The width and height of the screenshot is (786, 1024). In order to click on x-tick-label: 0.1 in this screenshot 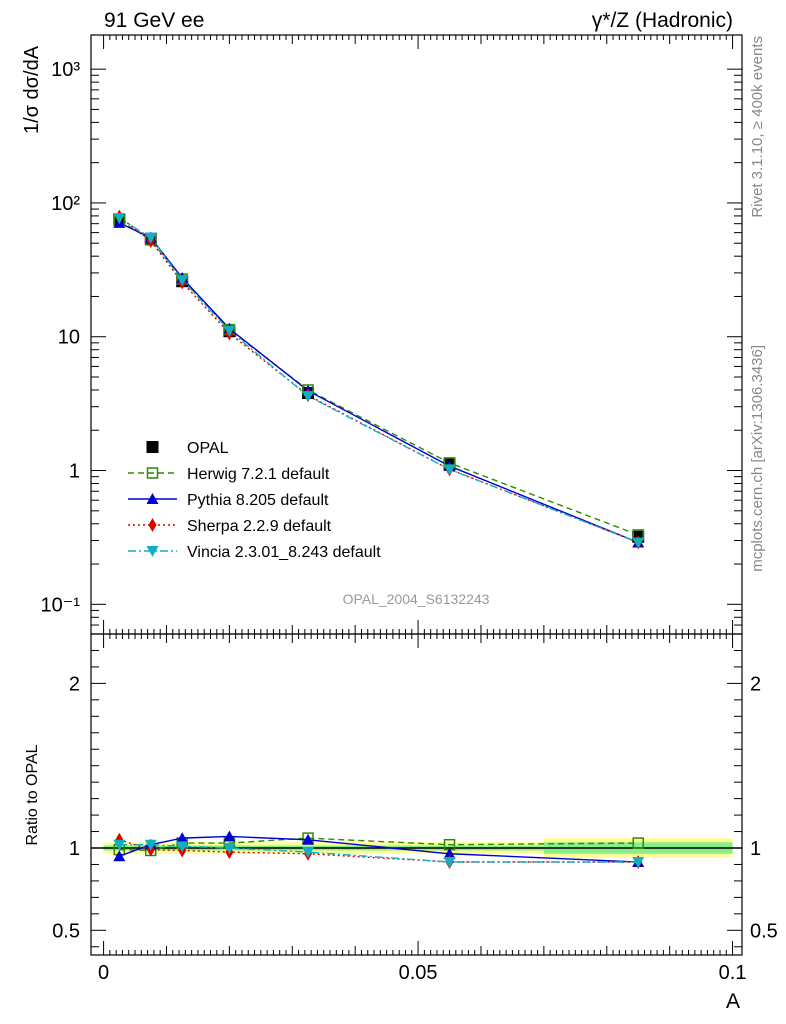, I will do `click(733, 973)`.